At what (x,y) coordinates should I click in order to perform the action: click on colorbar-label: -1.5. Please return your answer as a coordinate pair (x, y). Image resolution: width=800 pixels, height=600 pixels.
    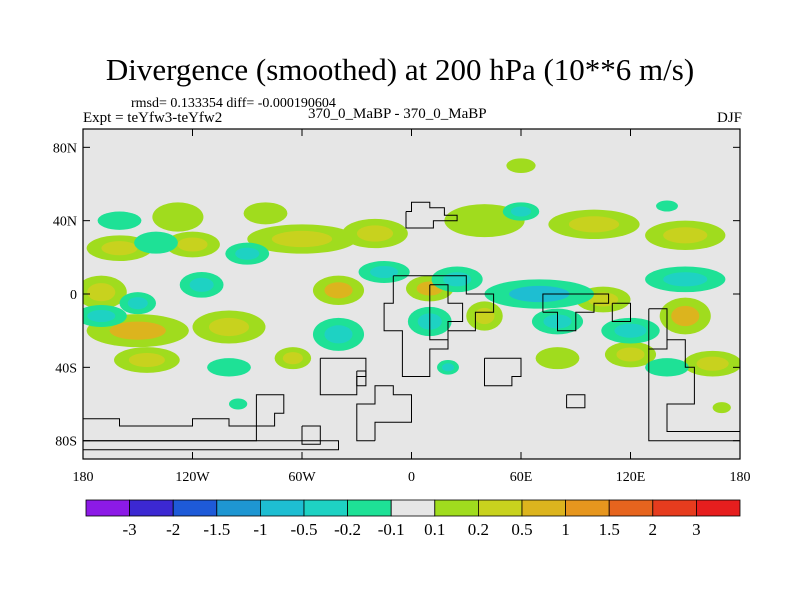
    Looking at the image, I should click on (216, 529).